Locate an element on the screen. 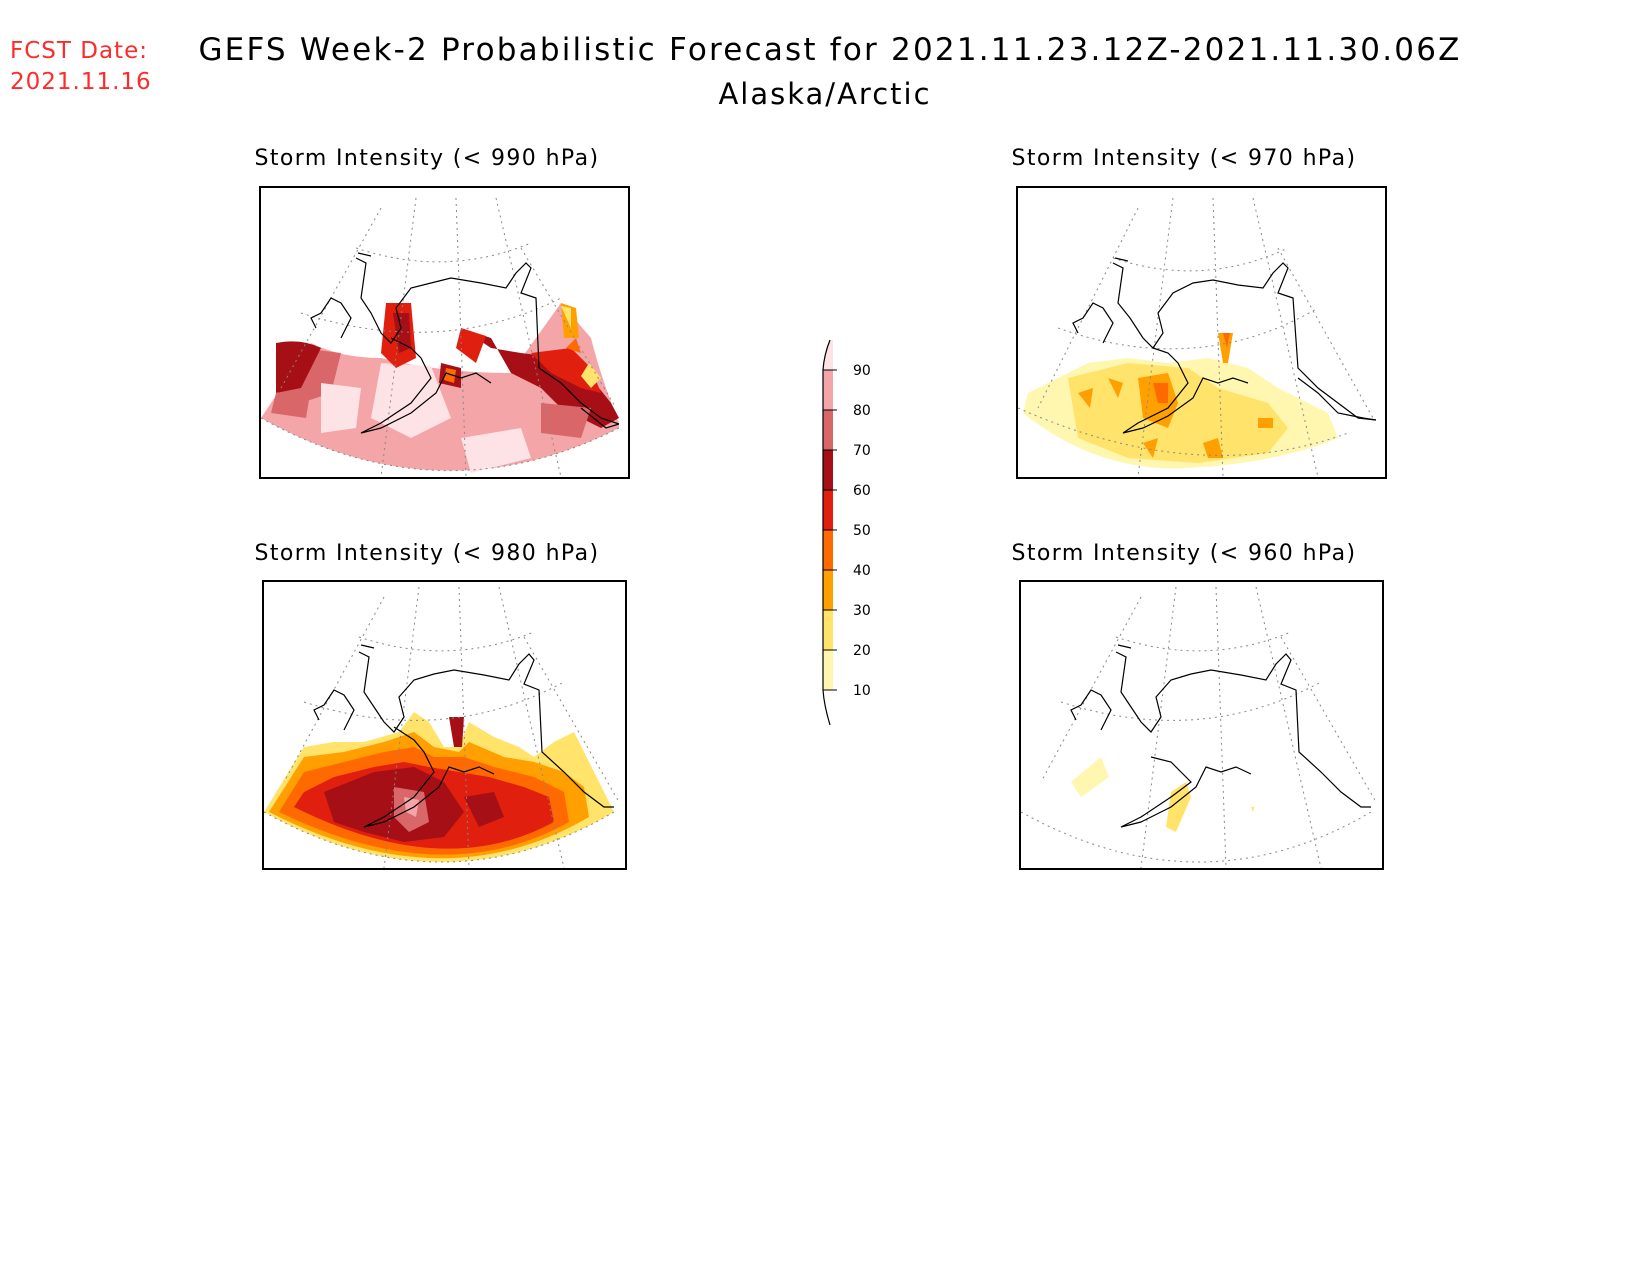 This screenshot has width=1650, height=1275. forecast-date-label: FCST Date: is located at coordinates (79, 51).